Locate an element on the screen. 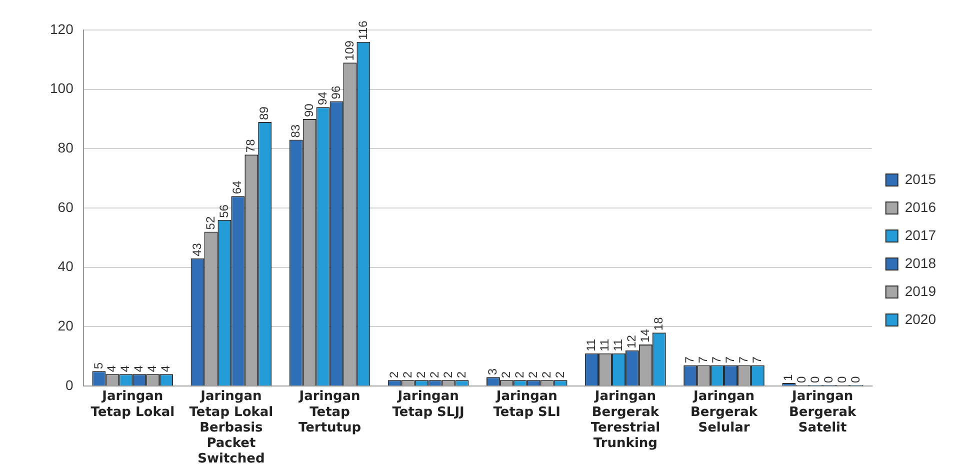 The image size is (966, 474). data-label: 1 is located at coordinates (788, 378).